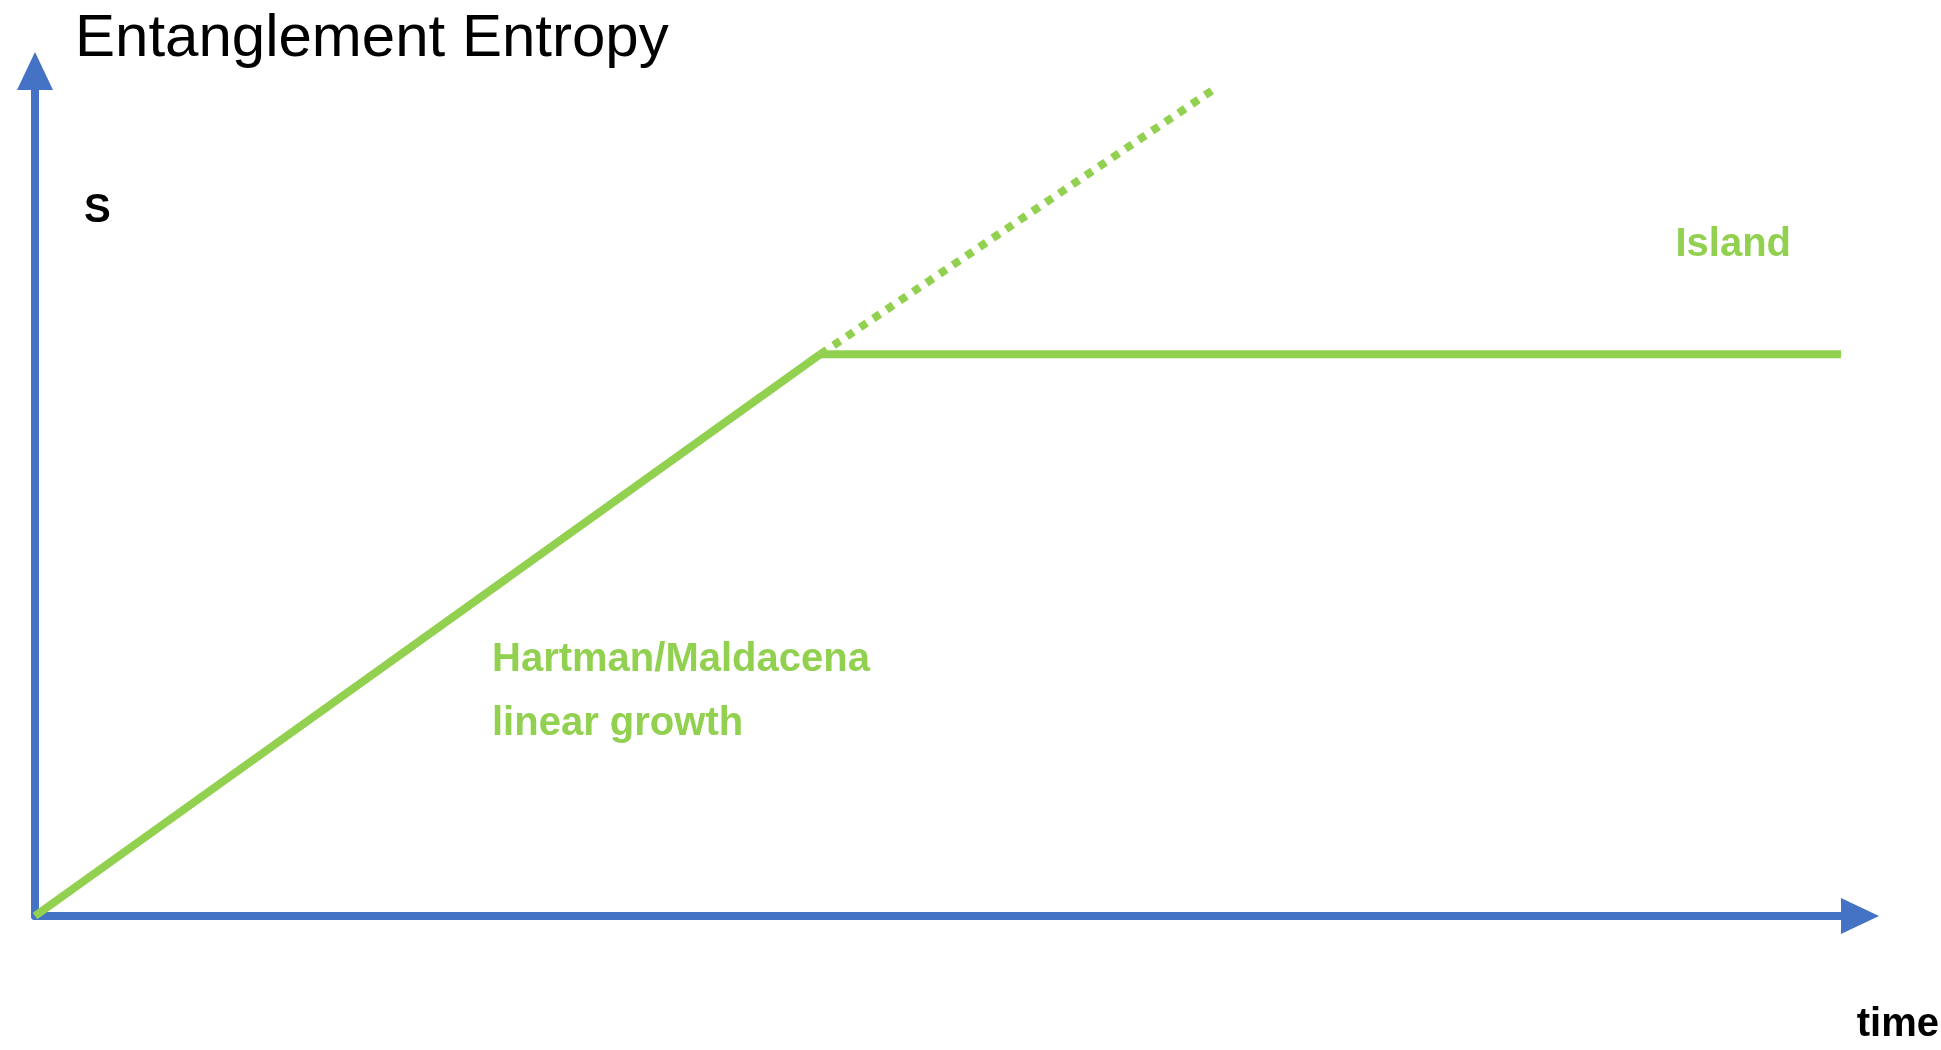 Image resolution: width=1941 pixels, height=1050 pixels. Describe the element at coordinates (372, 35) in the screenshot. I see `chart-title: Entanglement Entropy` at that location.